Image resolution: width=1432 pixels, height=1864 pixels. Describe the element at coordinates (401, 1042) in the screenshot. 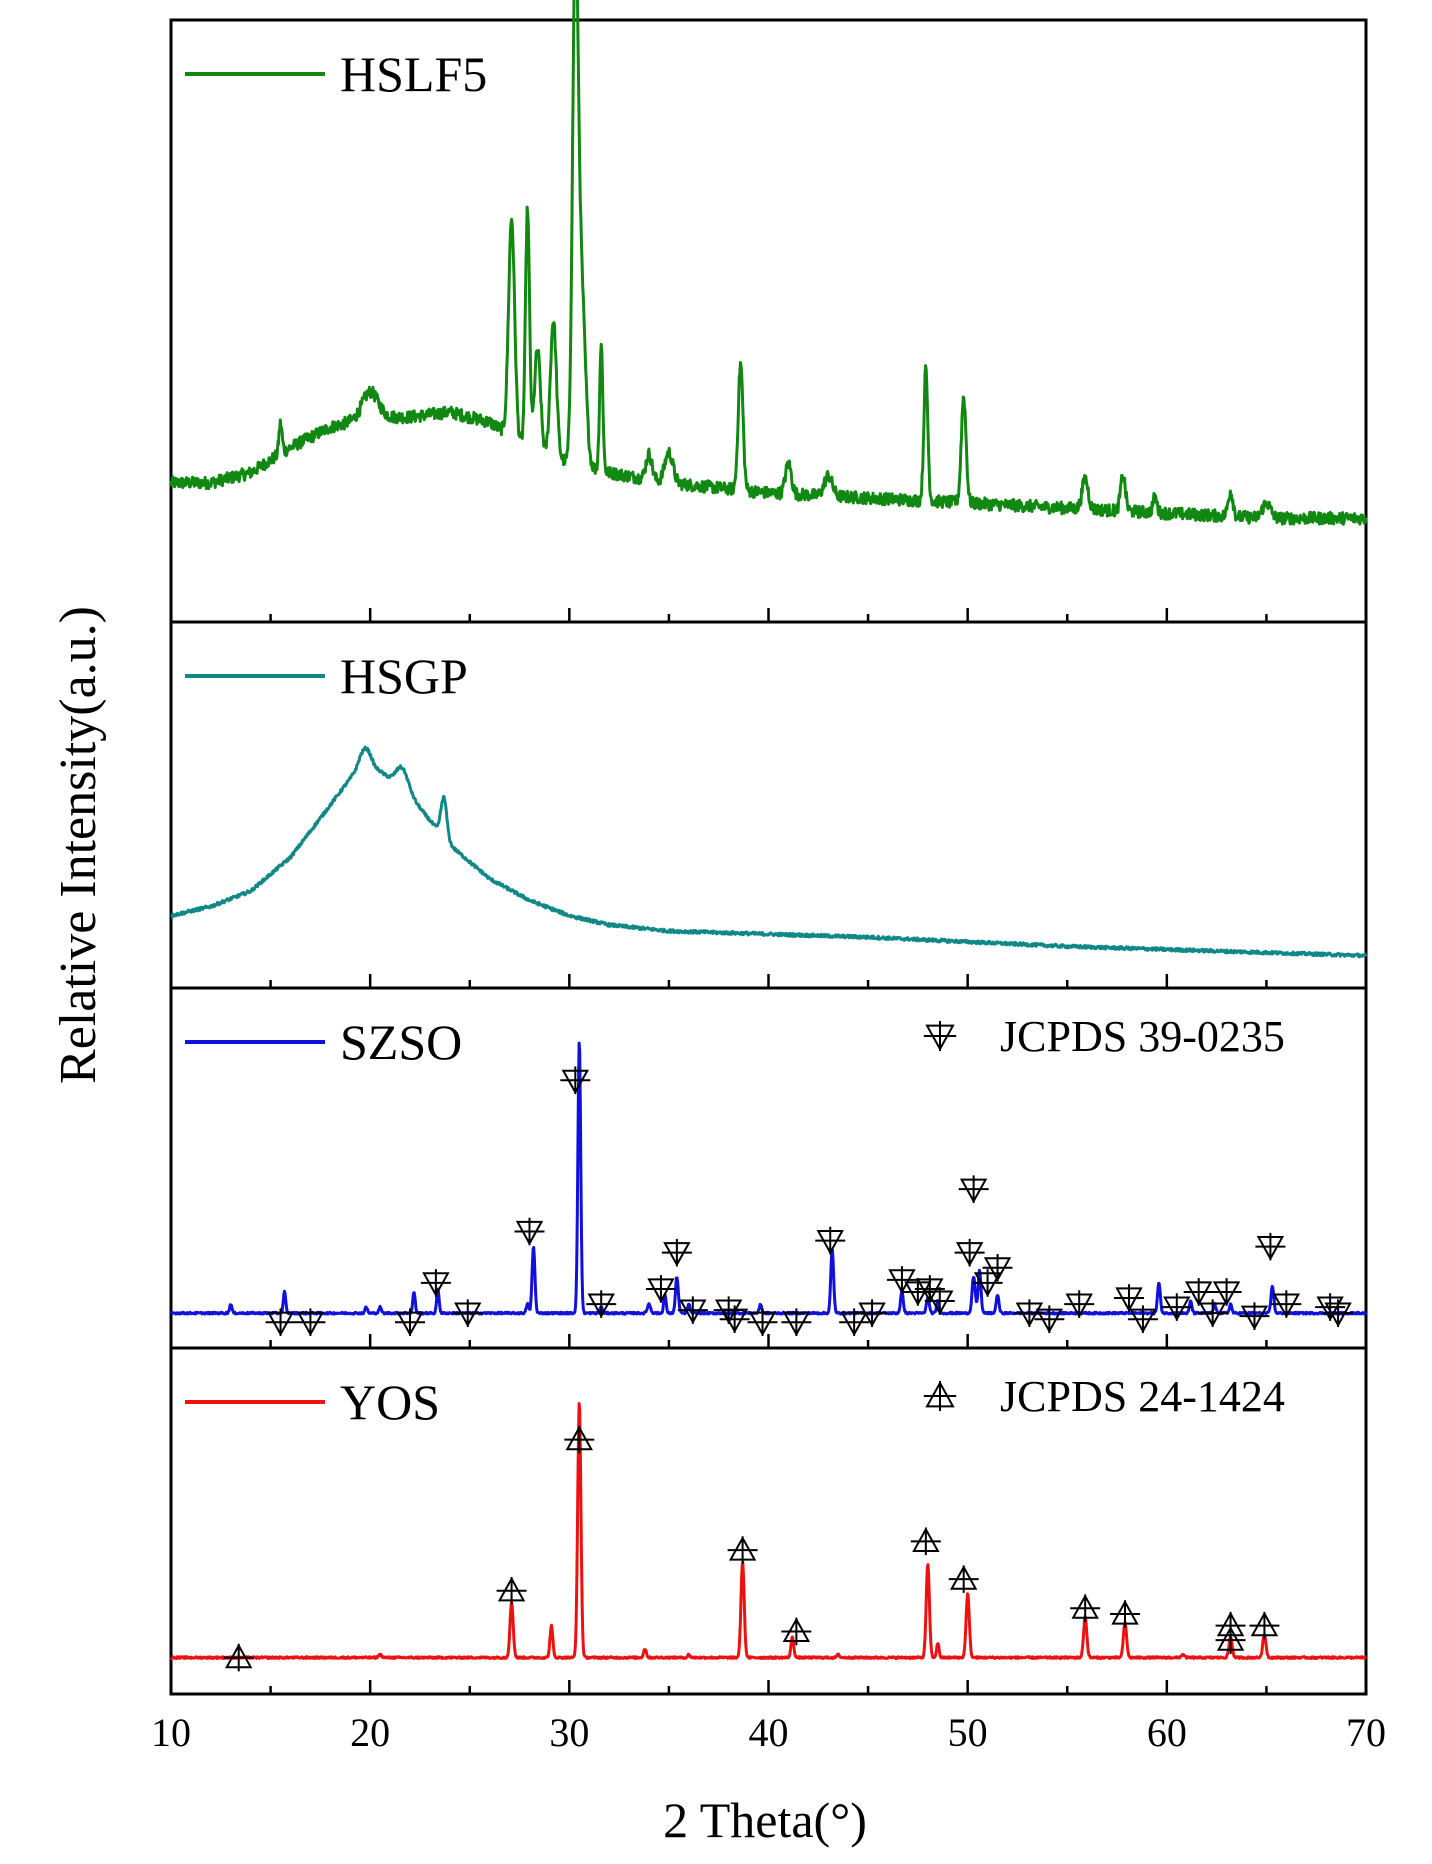

I see `legend-label: SZSO` at that location.